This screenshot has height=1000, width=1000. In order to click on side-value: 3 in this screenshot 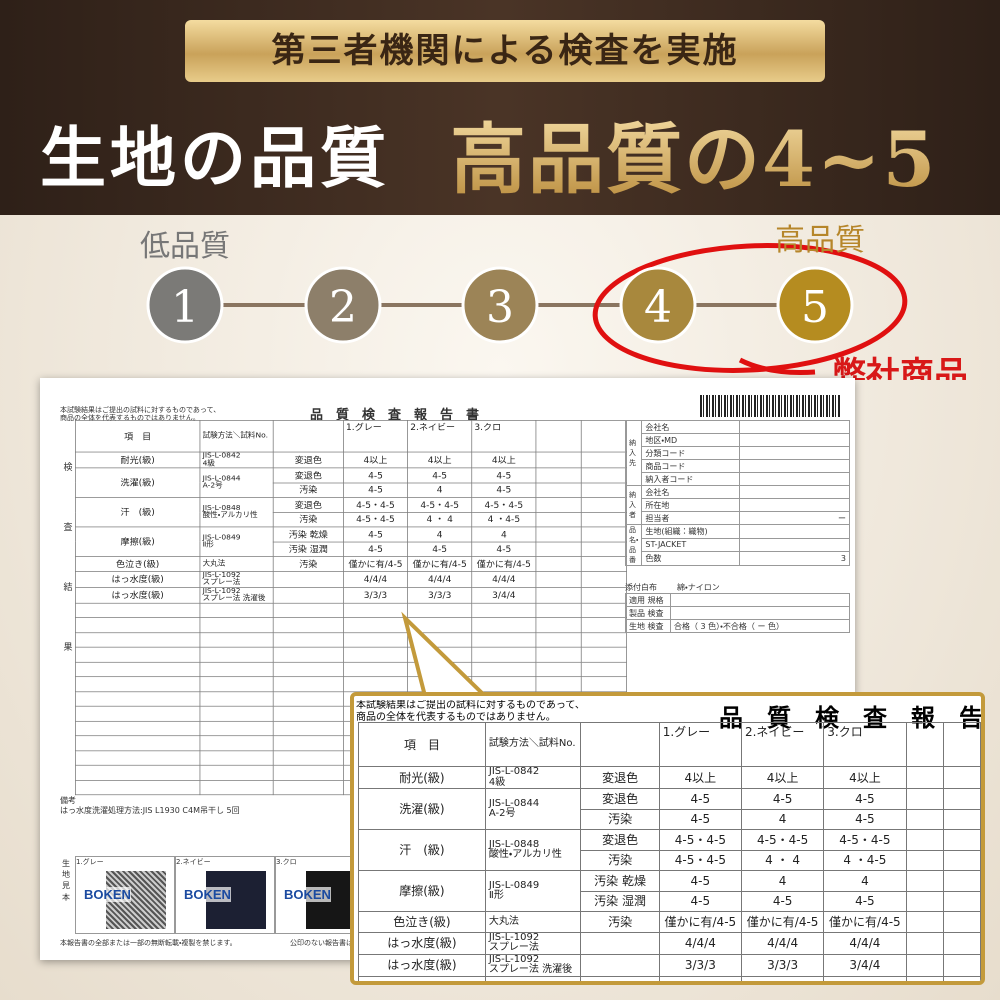, I will do `click(794, 558)`.